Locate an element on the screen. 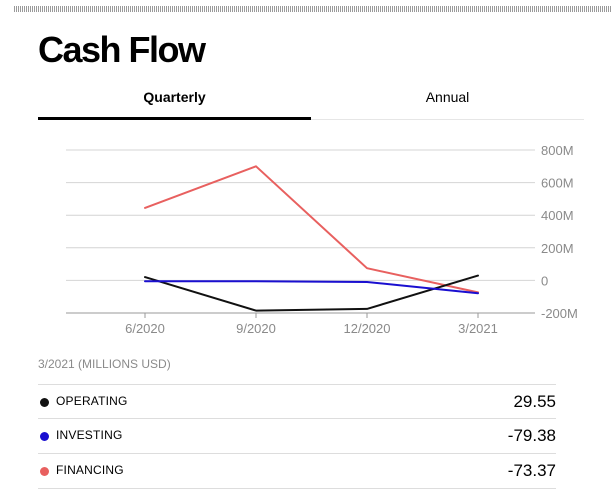 Image resolution: width=612 pixels, height=500 pixels. summary-row-value: -73.37 is located at coordinates (531, 470).